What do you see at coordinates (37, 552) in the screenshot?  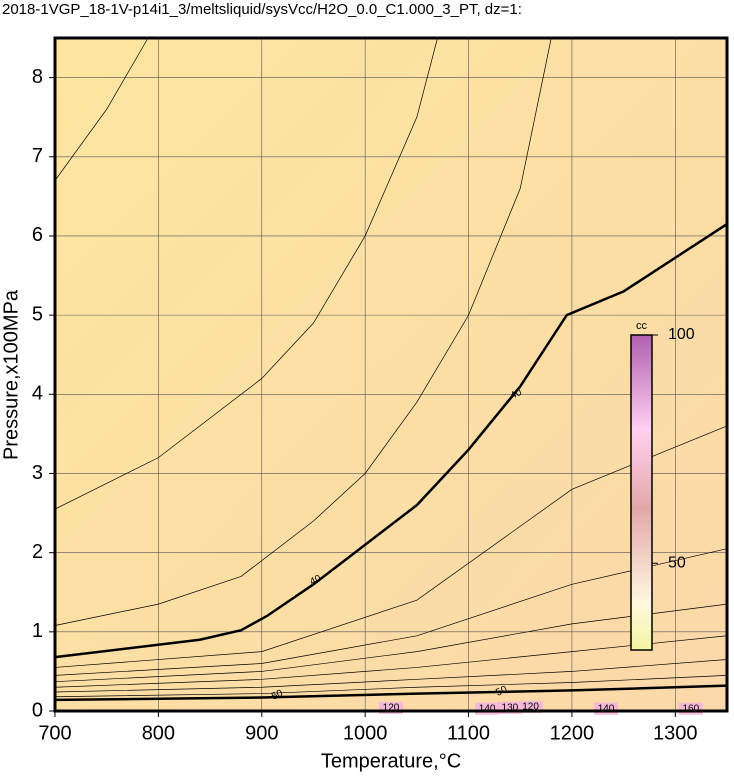 I see `y-tick-label: 2` at bounding box center [37, 552].